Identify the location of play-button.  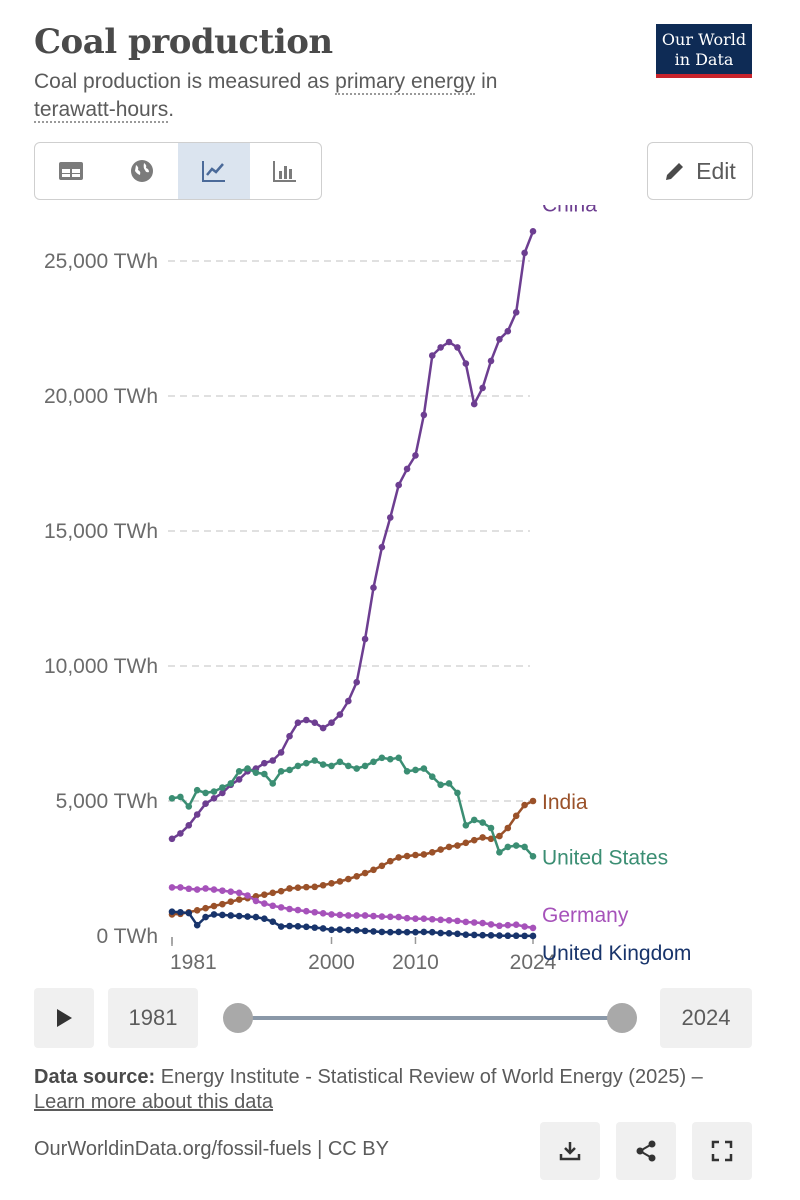
(64, 1018).